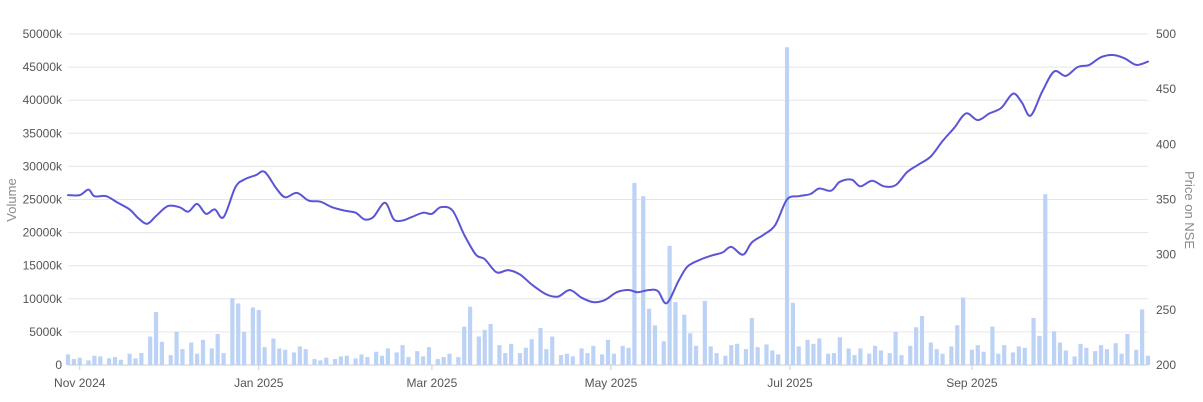 Image resolution: width=1203 pixels, height=402 pixels. I want to click on right-tick-label: 350, so click(1166, 200).